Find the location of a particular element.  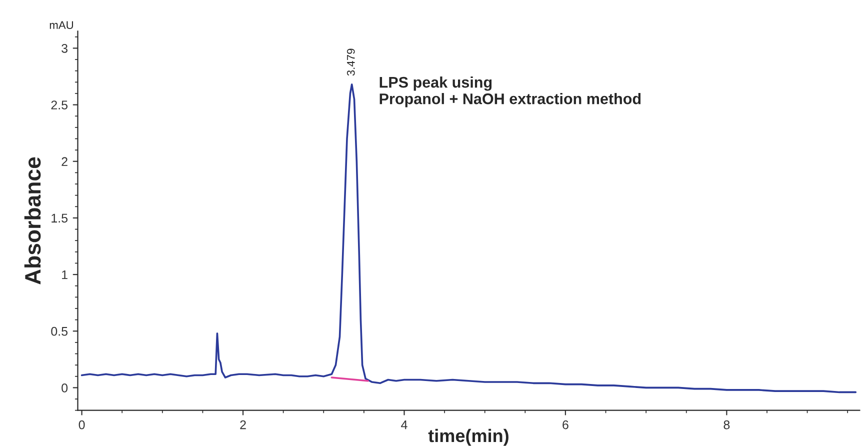

y-axis-title: Absorbance is located at coordinates (32, 220).